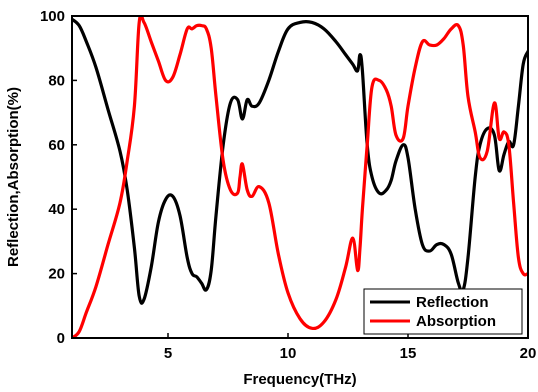 This screenshot has height=392, width=538. I want to click on legend-box, so click(443, 311).